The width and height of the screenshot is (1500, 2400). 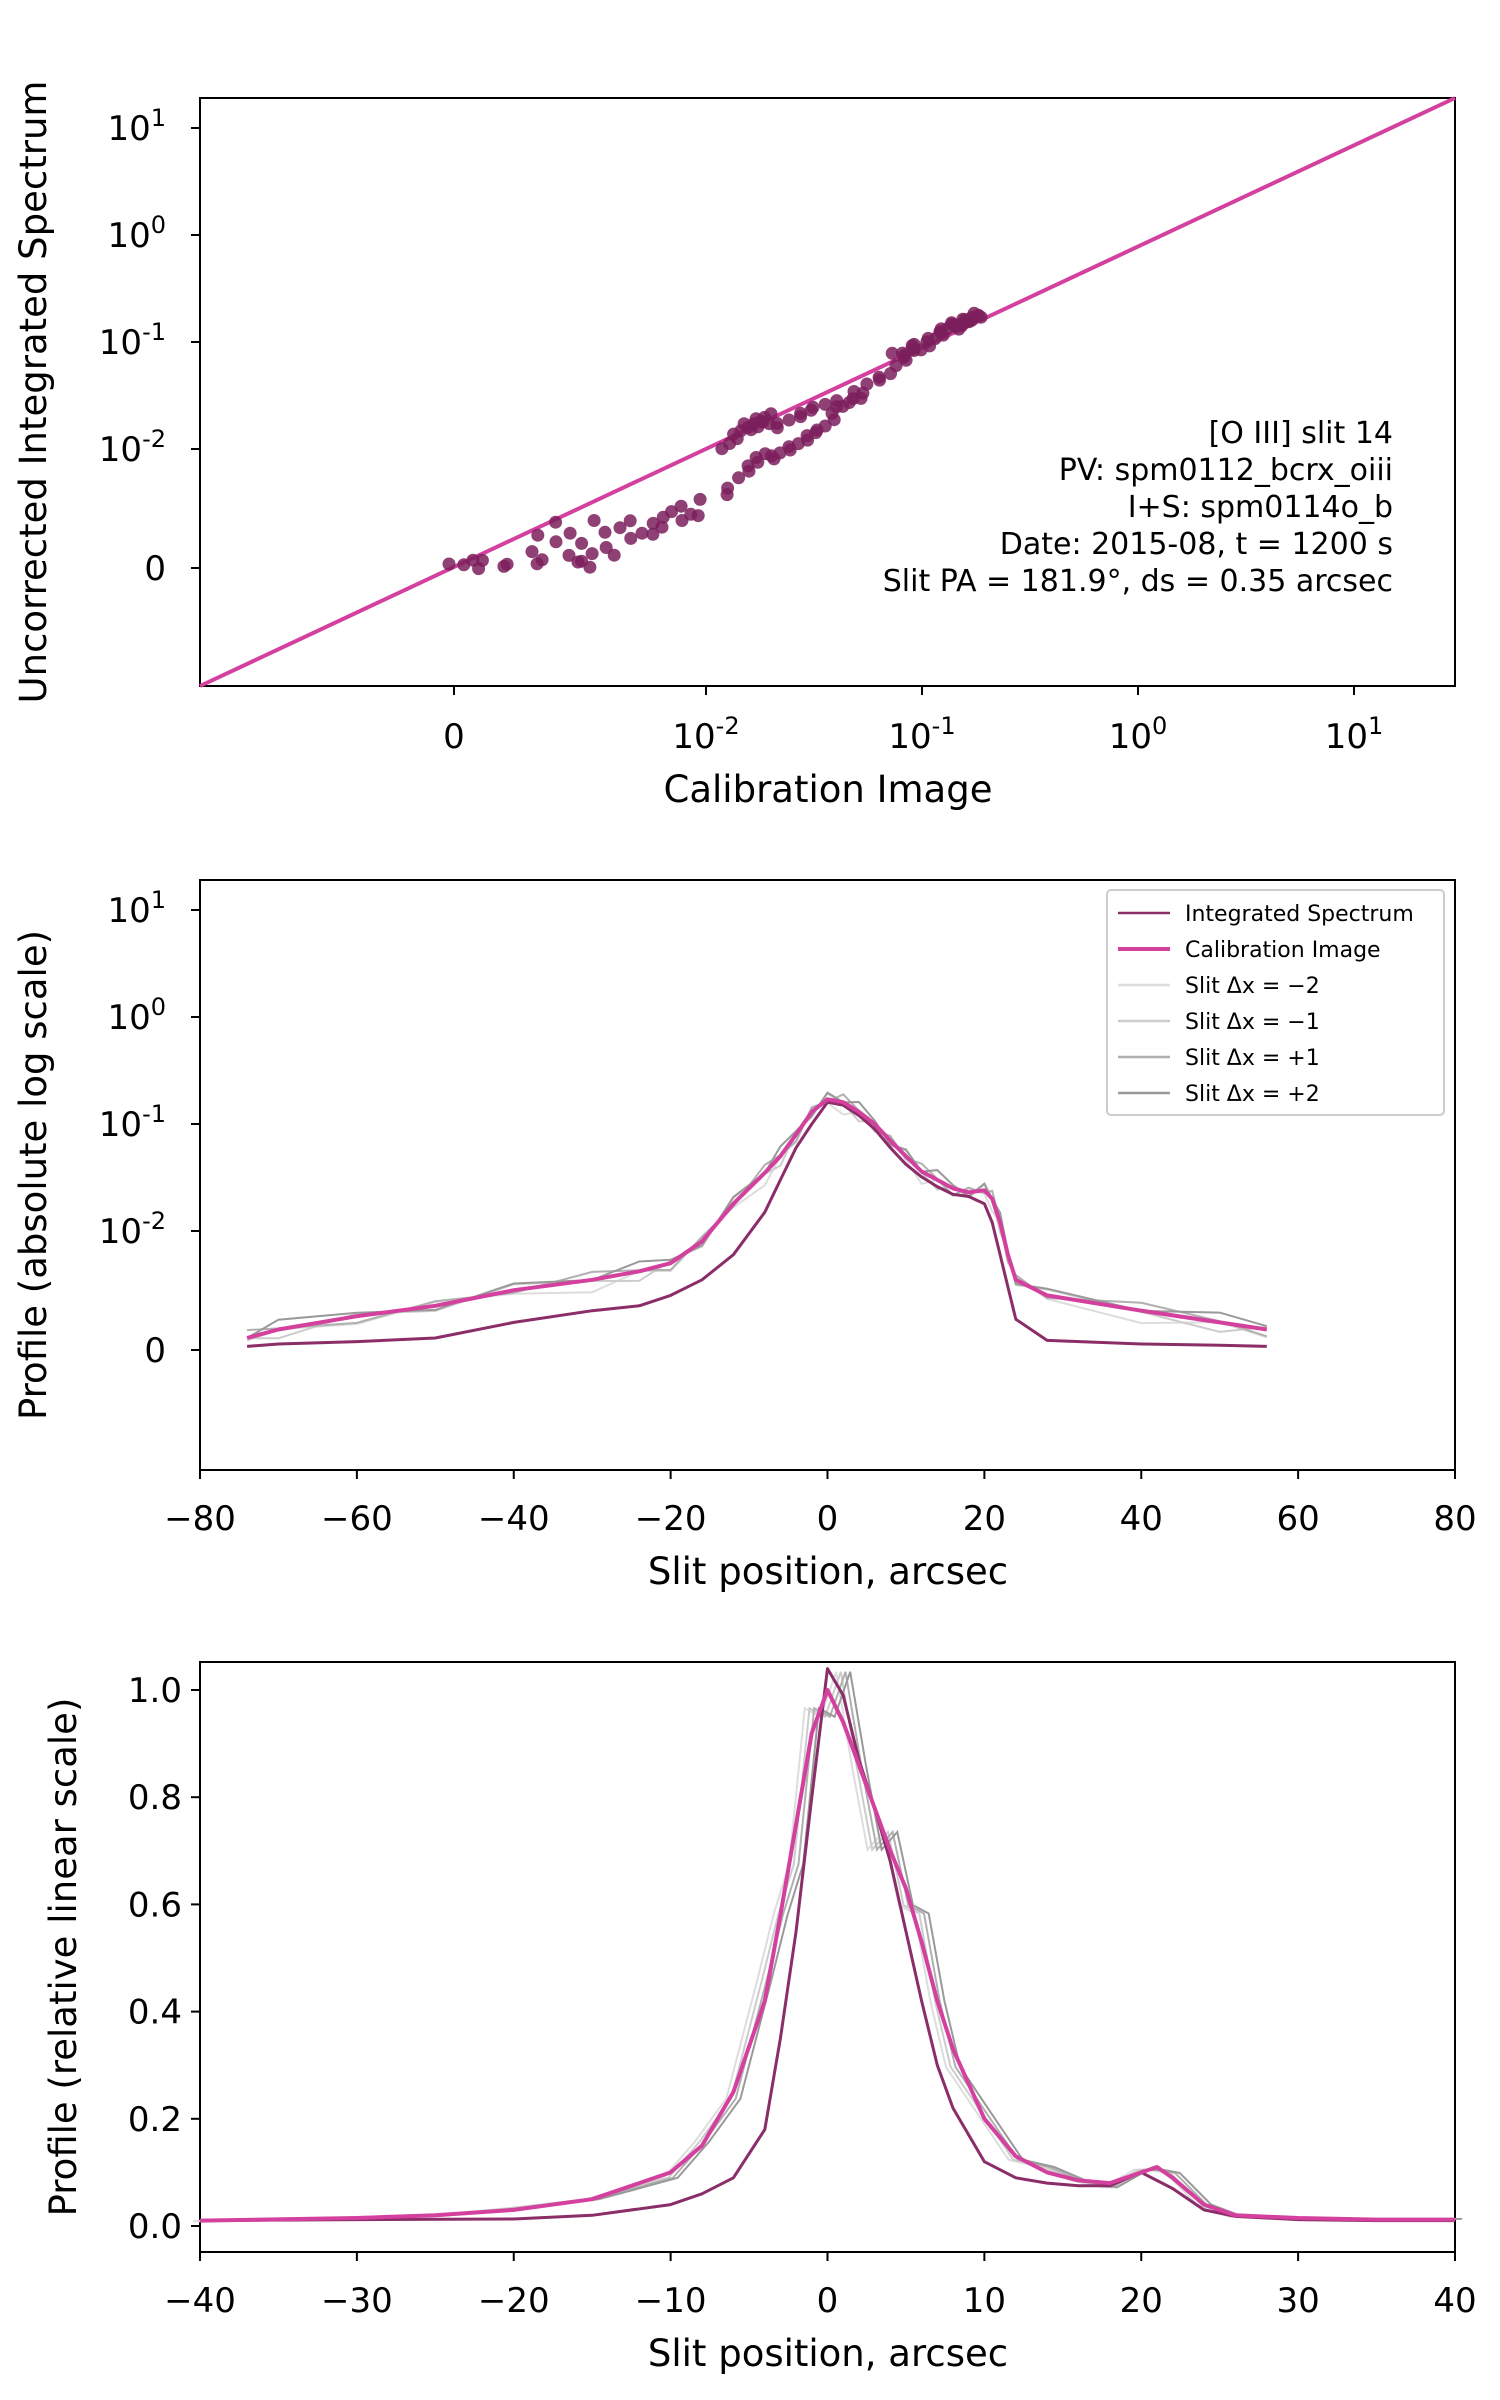 What do you see at coordinates (1138, 734) in the screenshot?
I see `panel1-xtick-label: 10⁰` at bounding box center [1138, 734].